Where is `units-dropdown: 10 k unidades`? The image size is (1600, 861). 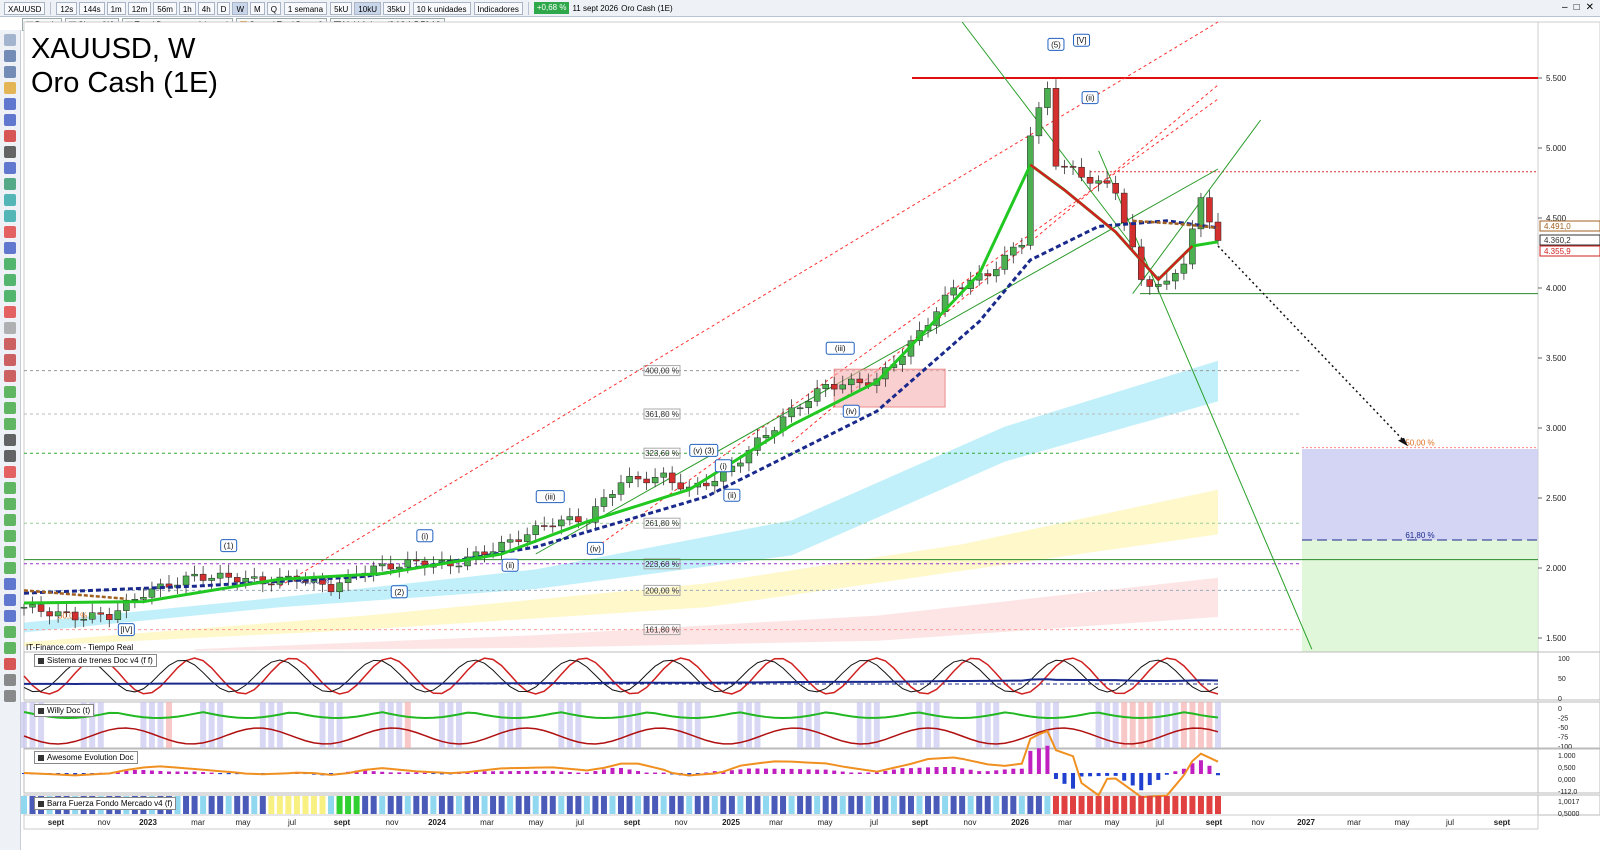 units-dropdown: 10 k unidades is located at coordinates (441, 8).